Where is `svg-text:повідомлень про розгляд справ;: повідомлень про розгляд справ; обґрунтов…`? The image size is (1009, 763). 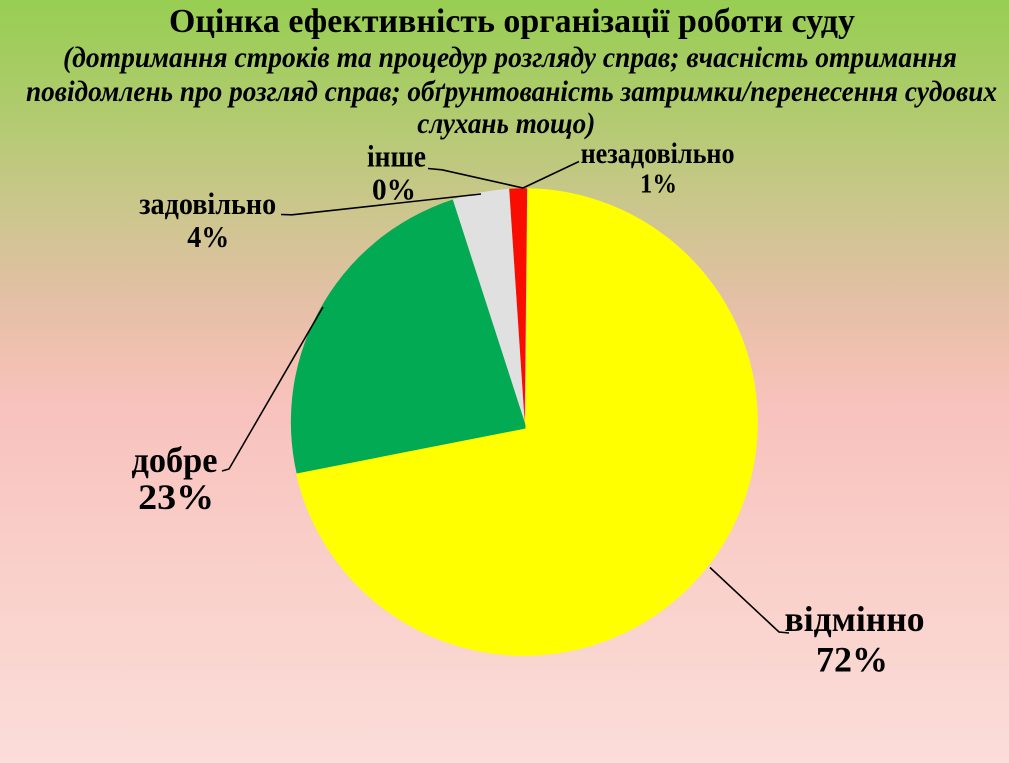 svg-text:повідомлень про розгляд справ;: повідомлень про розгляд справ; обґрунтов… is located at coordinates (511, 91).